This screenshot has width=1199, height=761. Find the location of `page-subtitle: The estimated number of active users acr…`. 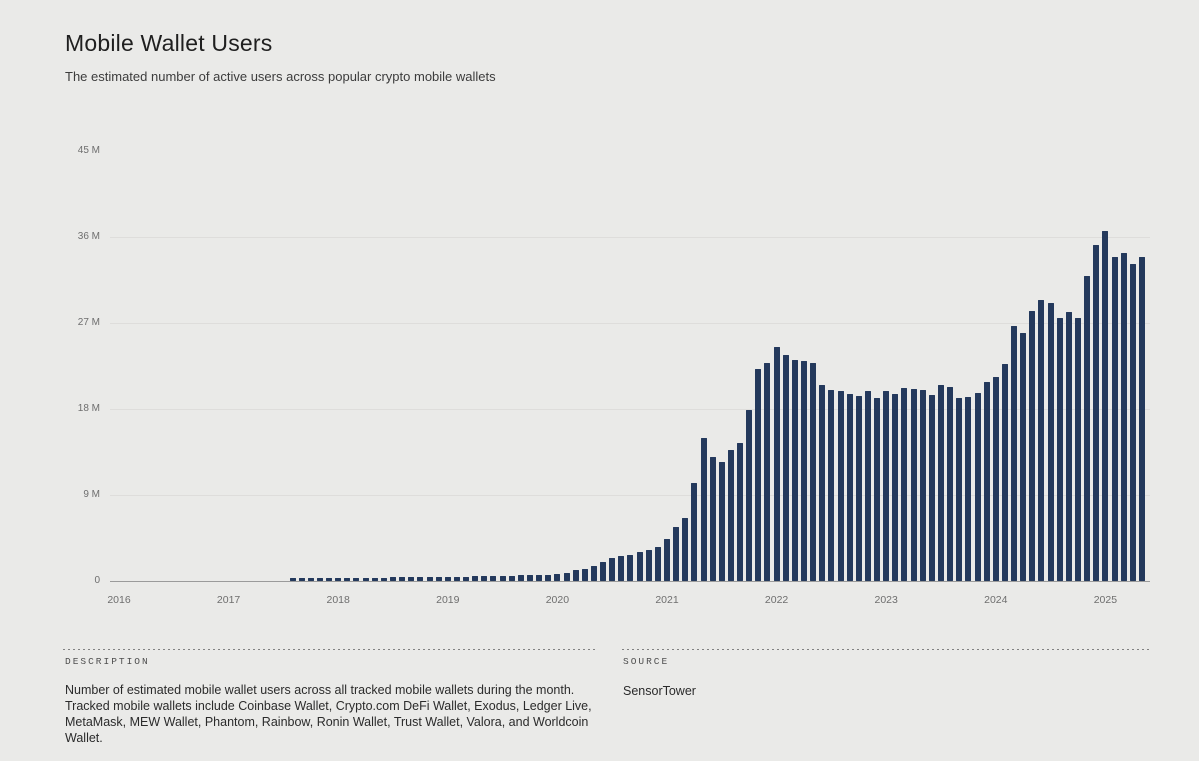

page-subtitle: The estimated number of active users acr… is located at coordinates (280, 76).